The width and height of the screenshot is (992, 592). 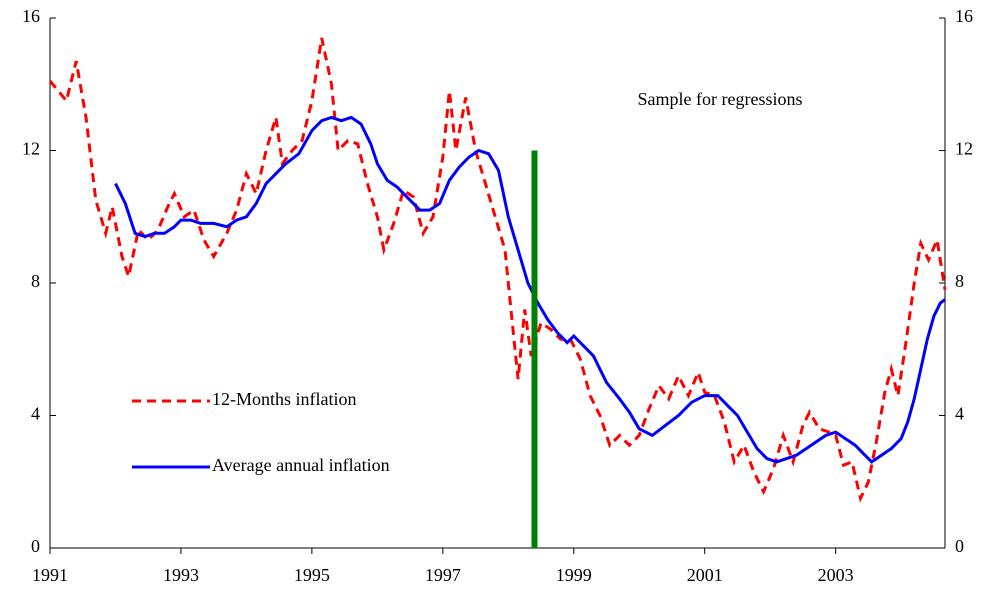 I want to click on annotation: Sample for regressions, so click(x=720, y=99).